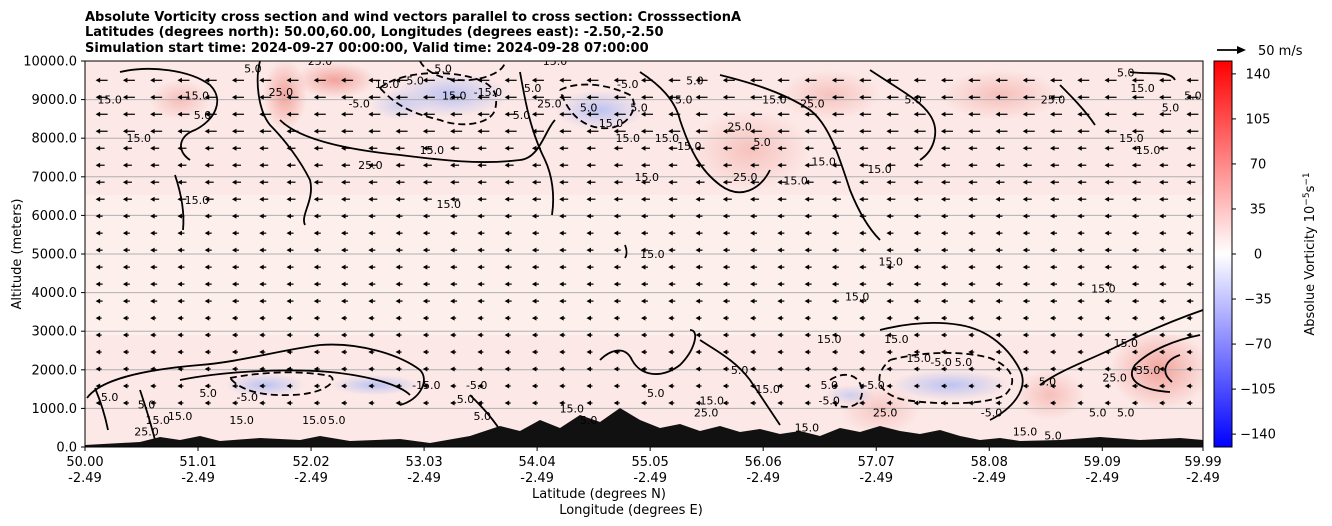 This screenshot has width=1332, height=526. Describe the element at coordinates (1310, 253) in the screenshot. I see `colorbar-label: Absolue Vorticity 10−5s−1` at that location.